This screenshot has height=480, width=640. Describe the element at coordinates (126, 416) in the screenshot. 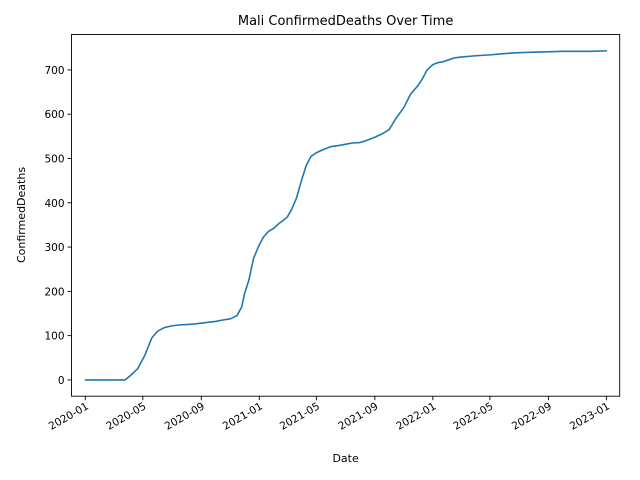

I see `x-tick-label: 2020-05` at that location.